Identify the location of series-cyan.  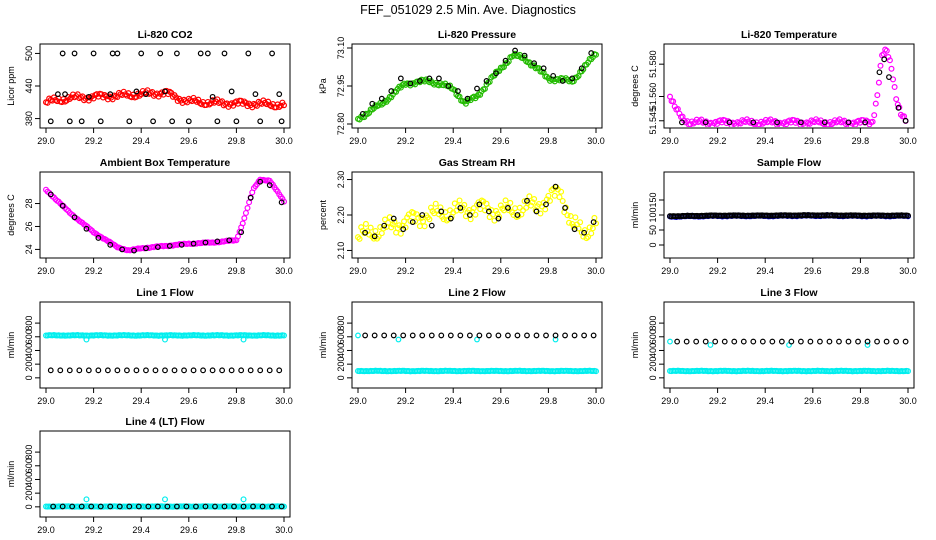
(477, 371).